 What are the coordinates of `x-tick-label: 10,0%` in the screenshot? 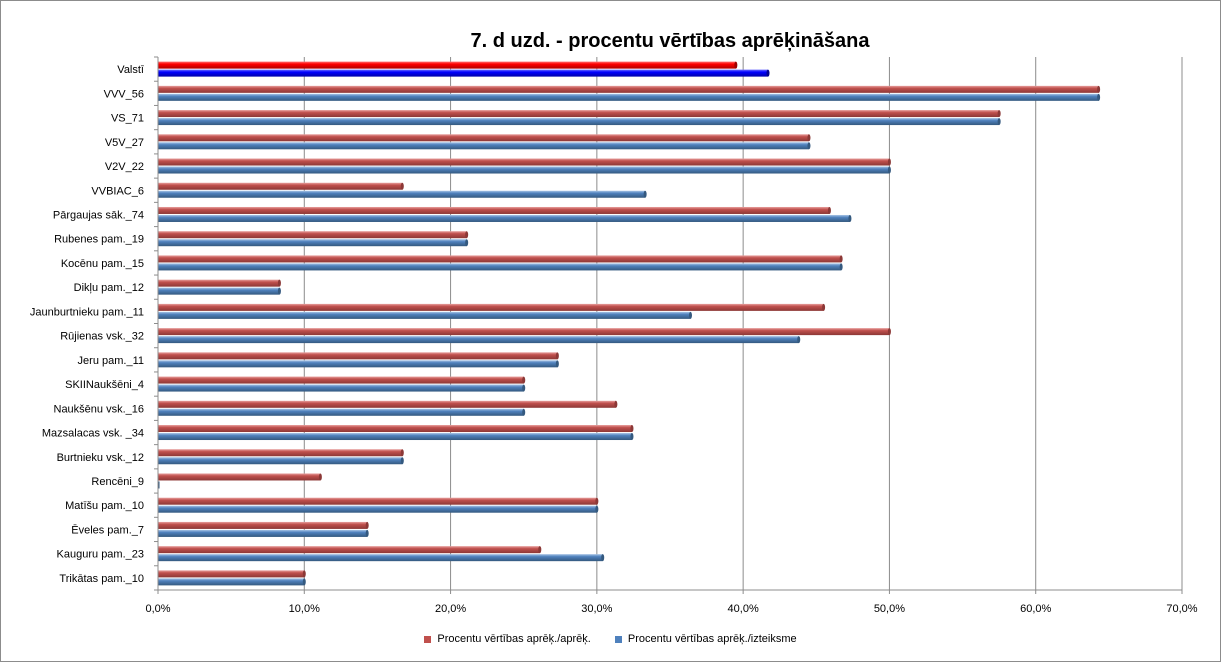 It's located at (304, 609).